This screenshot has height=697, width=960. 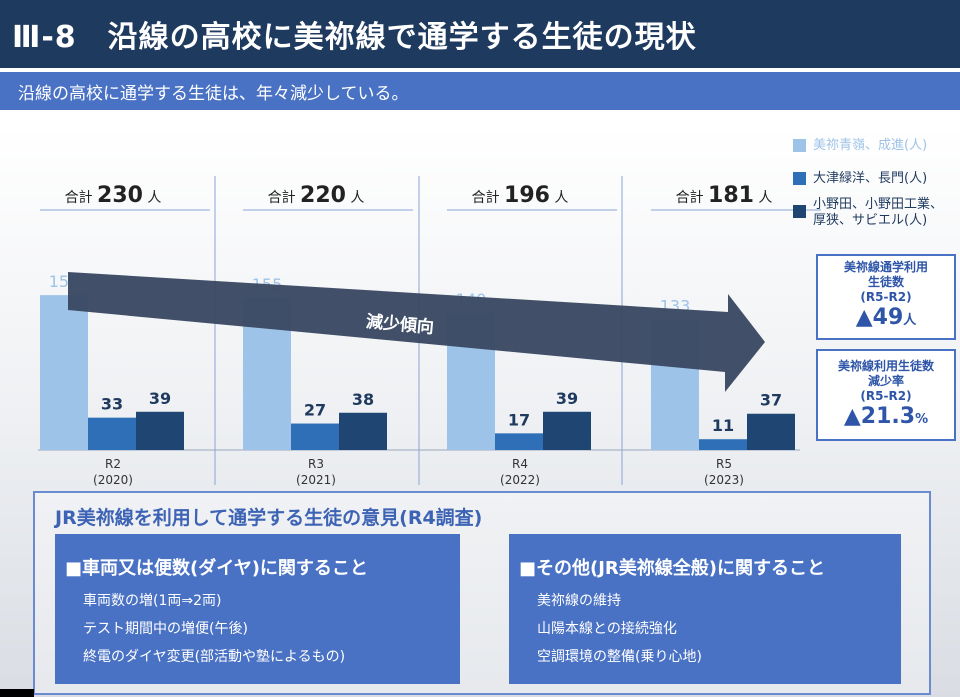 I want to click on box-value: ▲21.3, so click(x=879, y=416).